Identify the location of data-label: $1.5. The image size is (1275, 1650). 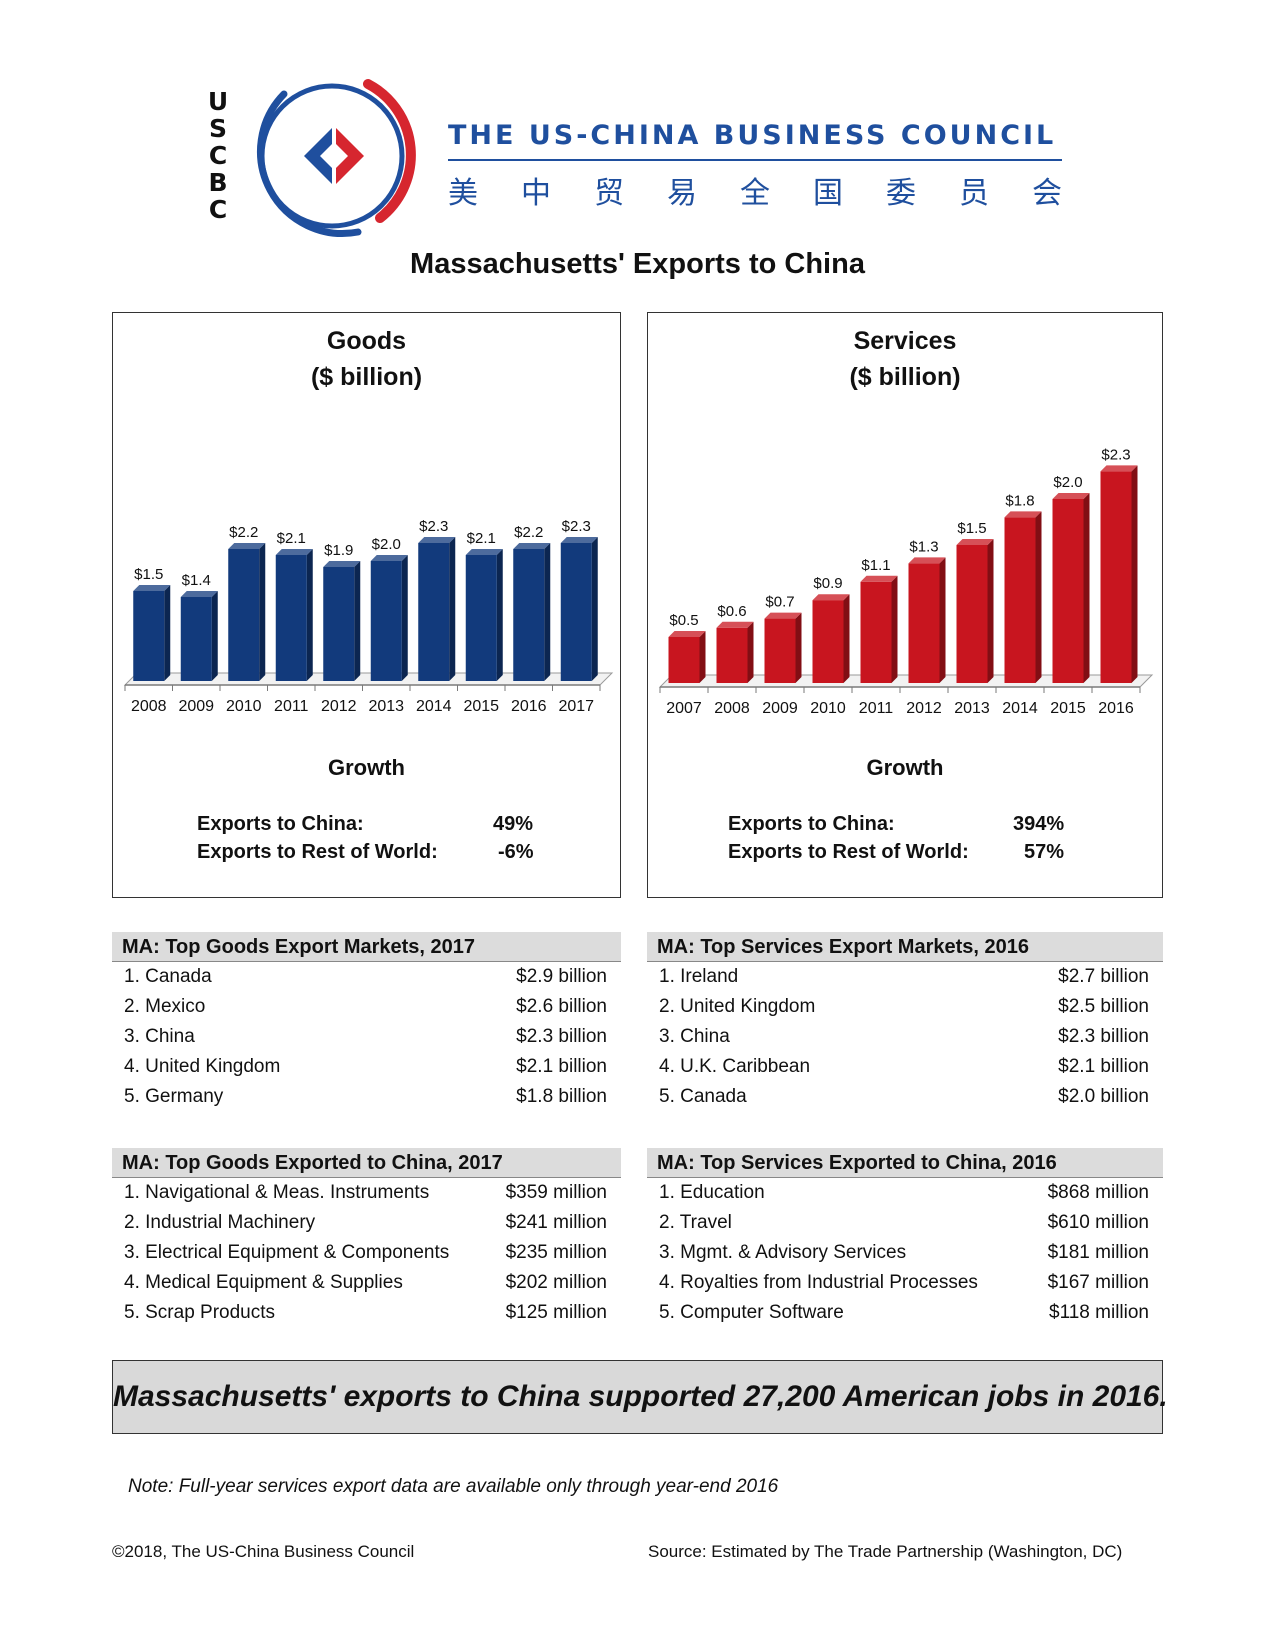
(148, 574).